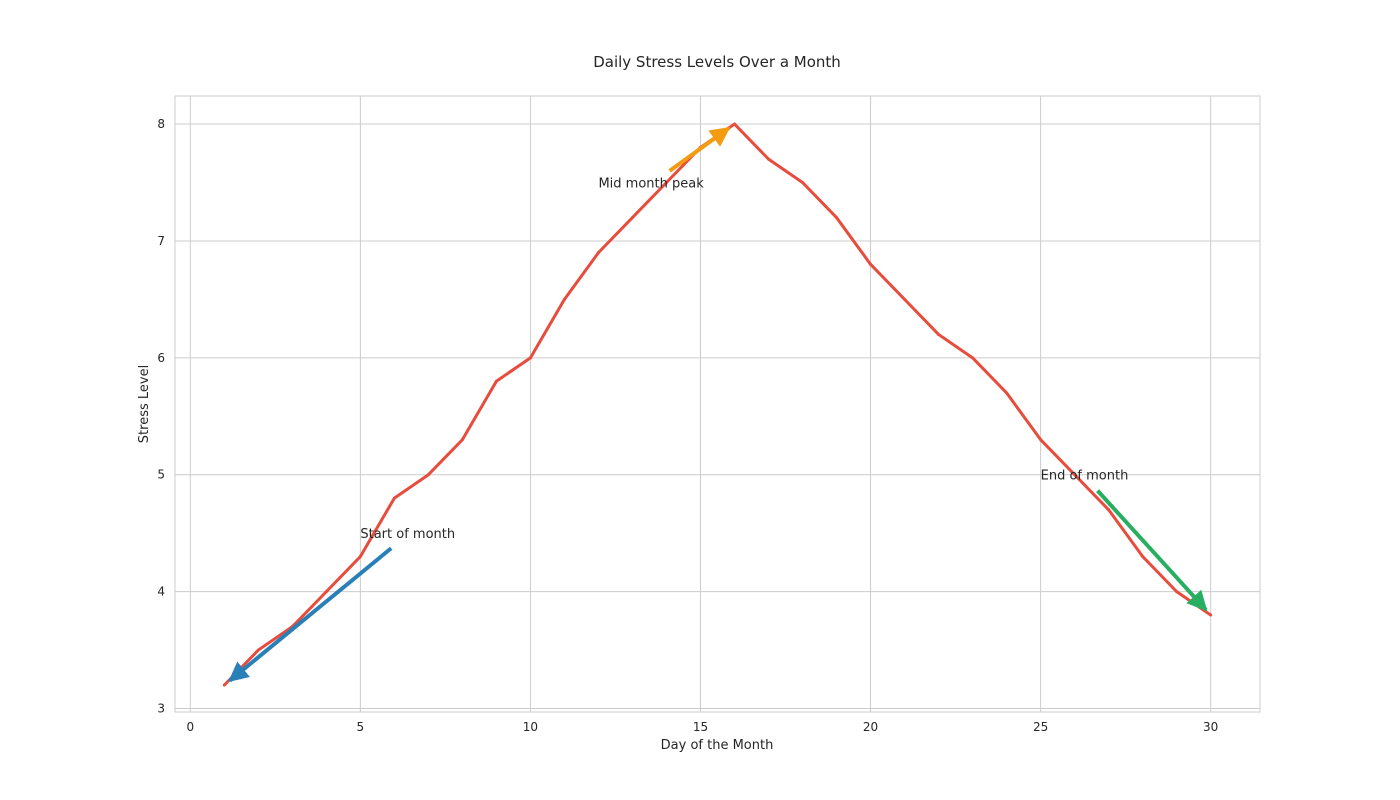  What do you see at coordinates (1210, 727) in the screenshot?
I see `x-tick-label: 30` at bounding box center [1210, 727].